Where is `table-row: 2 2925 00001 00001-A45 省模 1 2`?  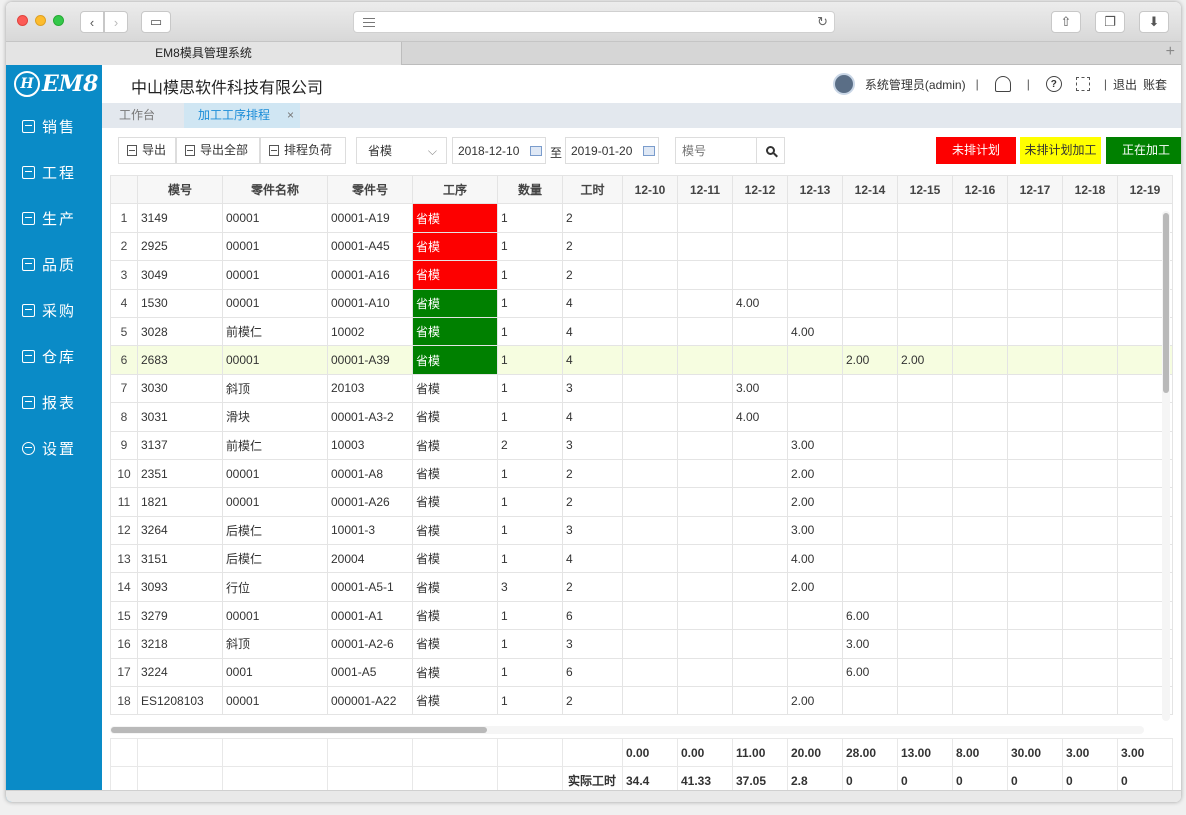 table-row: 2 2925 00001 00001-A45 省模 1 2 is located at coordinates (641, 246).